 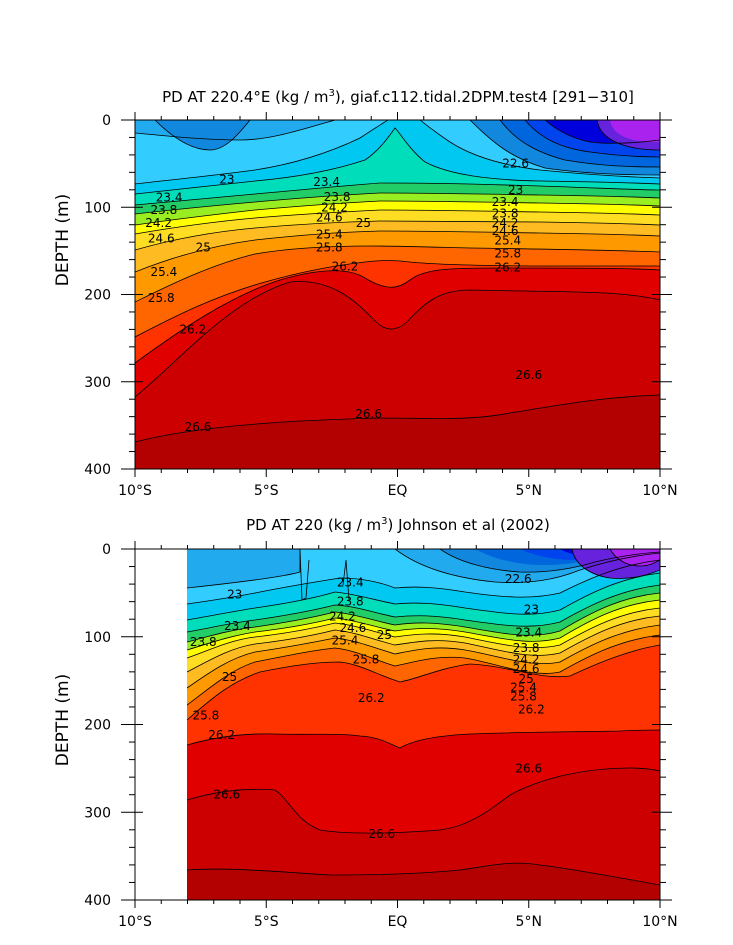 I want to click on x-tick-label: 10°N, so click(x=659, y=491).